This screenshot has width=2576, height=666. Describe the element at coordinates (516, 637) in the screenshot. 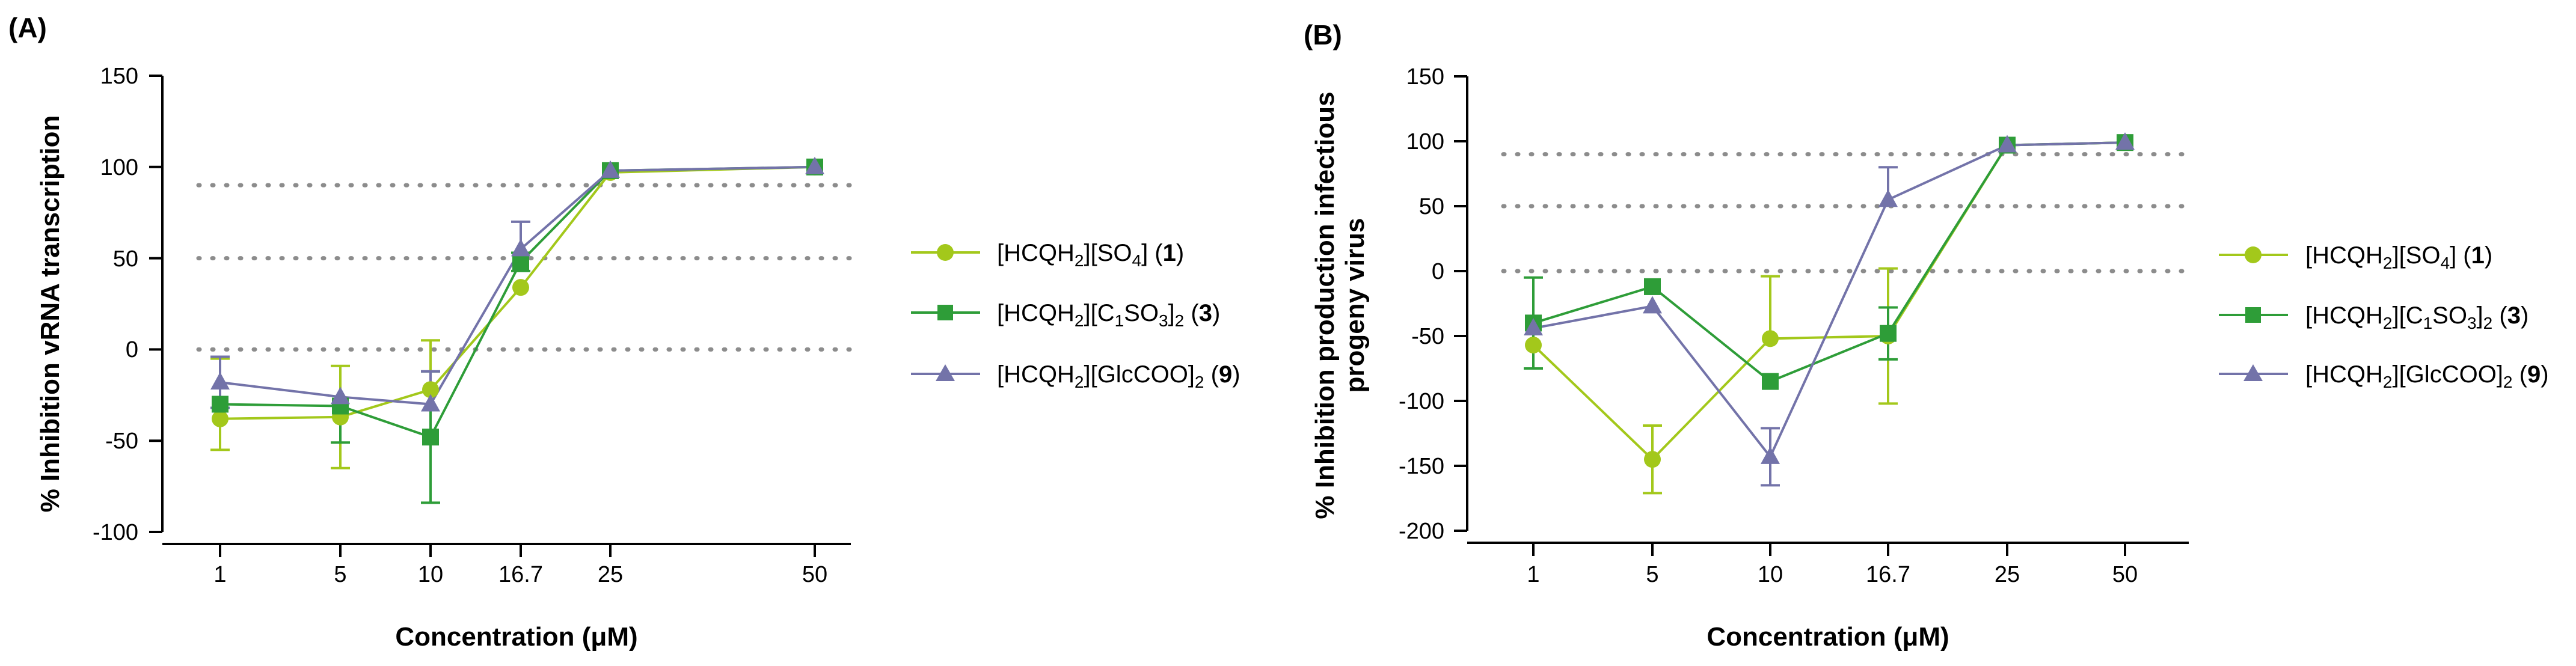

I see `panel-a-x-axis-title: Concentration (μM)` at that location.